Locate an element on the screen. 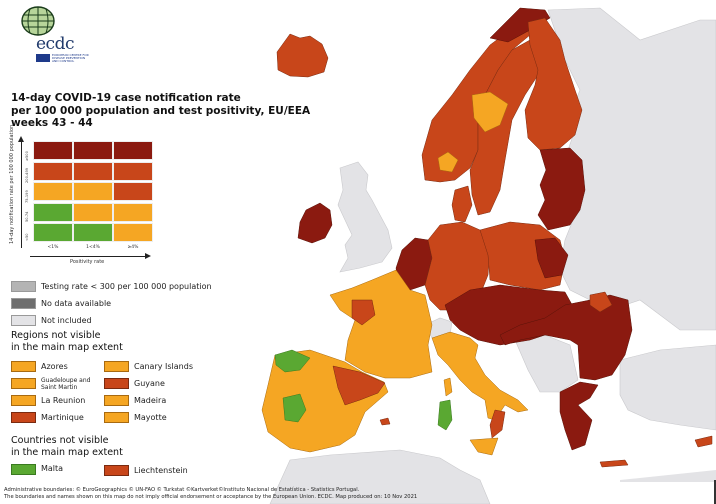  legend-label-not-included: Not included is located at coordinates (66, 320).